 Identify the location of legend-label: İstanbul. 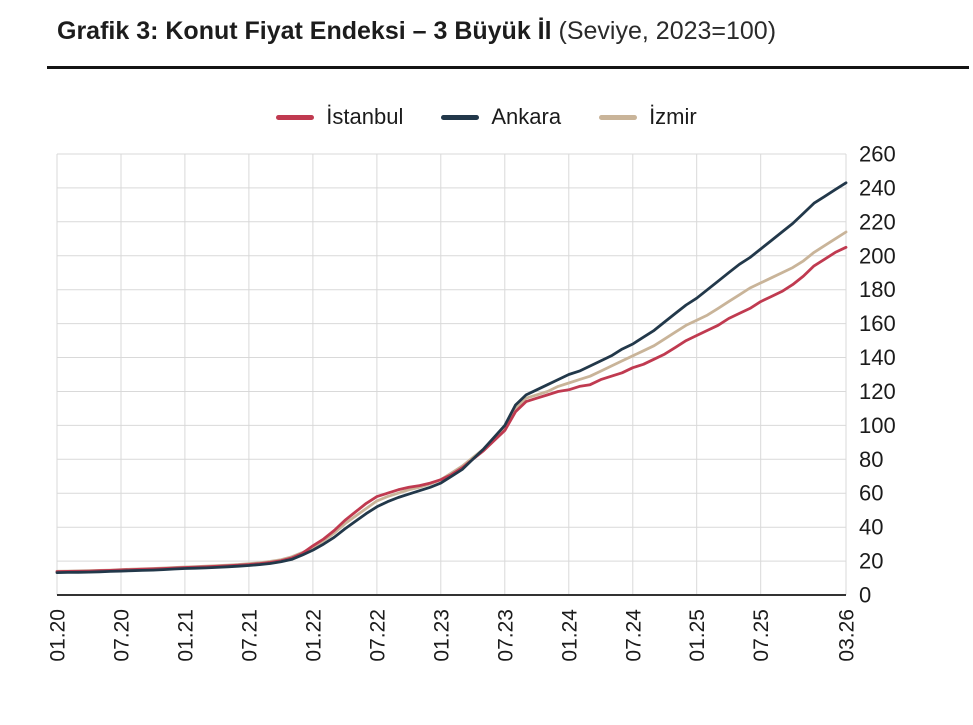
(365, 116).